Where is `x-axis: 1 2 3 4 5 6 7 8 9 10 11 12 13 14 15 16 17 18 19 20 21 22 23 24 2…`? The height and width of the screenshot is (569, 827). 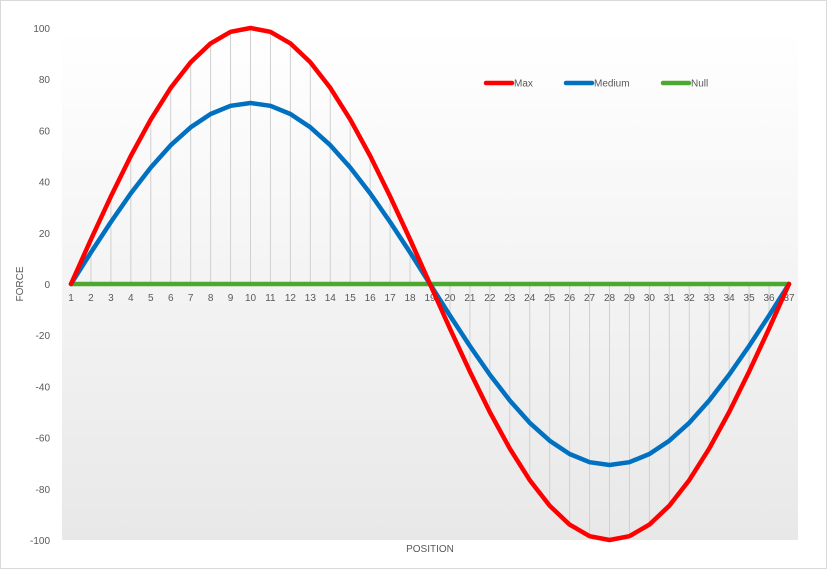
x-axis: 1 2 3 4 5 6 7 8 9 10 11 12 13 14 15 16 17 18 19 20 21 22 23 24 2… is located at coordinates (431, 298).